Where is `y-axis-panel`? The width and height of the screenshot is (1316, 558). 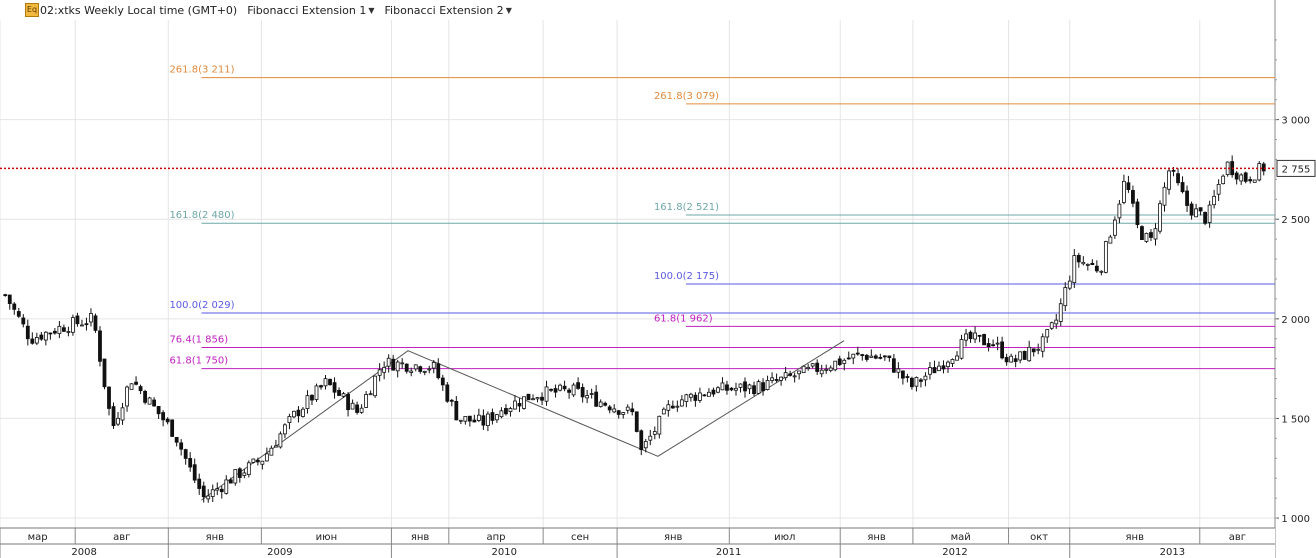
y-axis-panel is located at coordinates (1295, 274).